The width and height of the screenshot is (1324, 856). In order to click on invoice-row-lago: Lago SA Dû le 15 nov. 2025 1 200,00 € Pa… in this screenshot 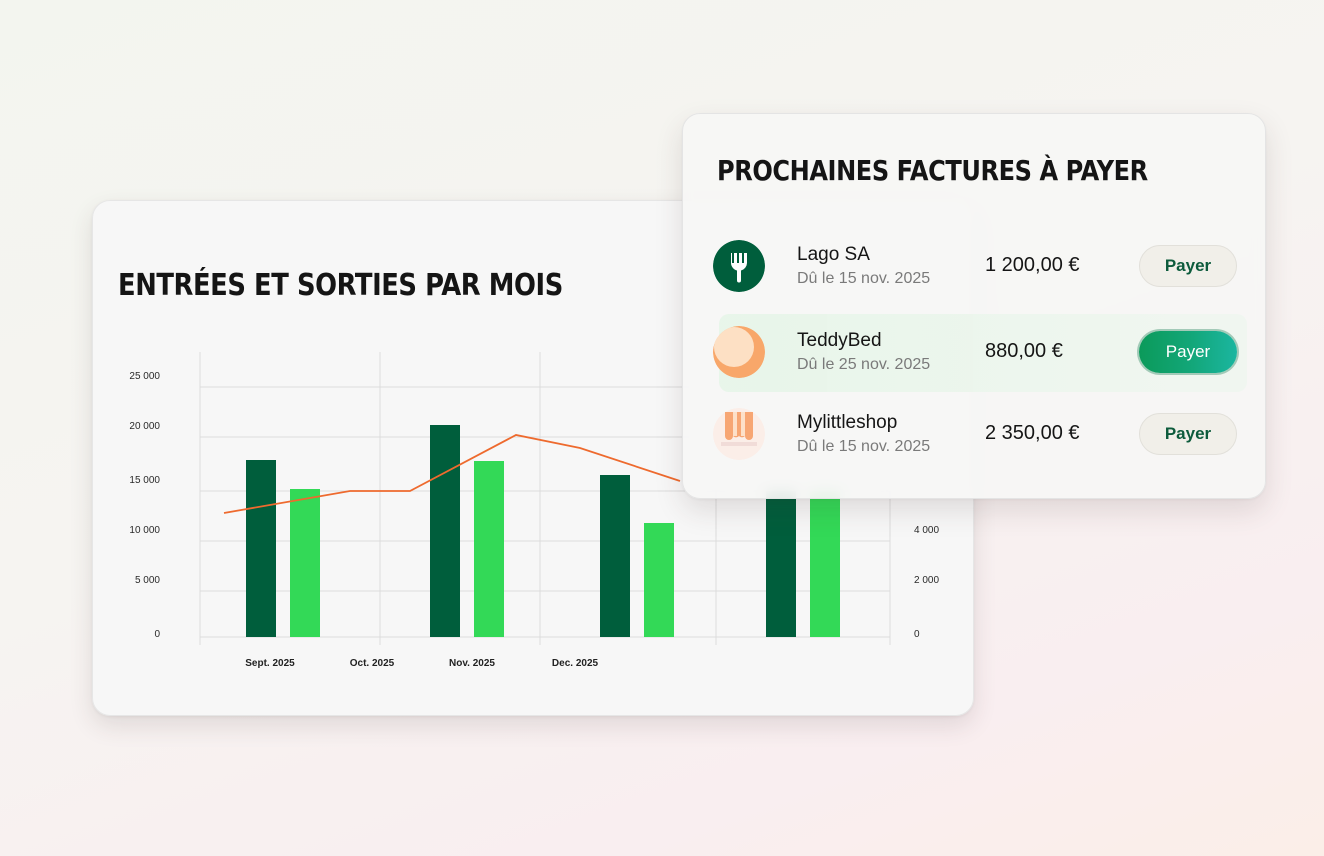, I will do `click(980, 267)`.